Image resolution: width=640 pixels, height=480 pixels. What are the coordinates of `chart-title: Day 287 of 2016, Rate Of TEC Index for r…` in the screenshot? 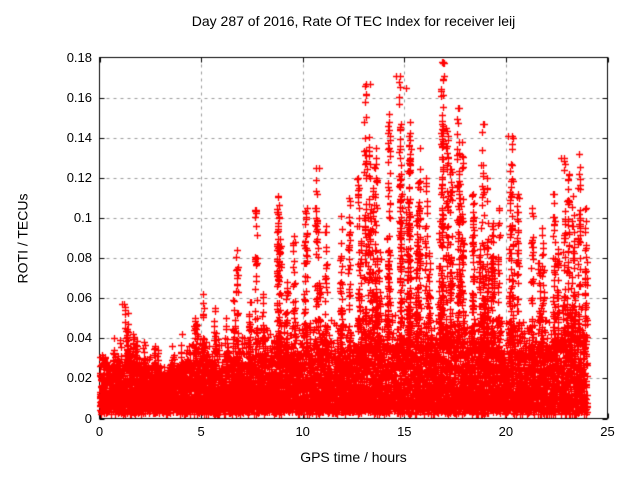 It's located at (353, 21).